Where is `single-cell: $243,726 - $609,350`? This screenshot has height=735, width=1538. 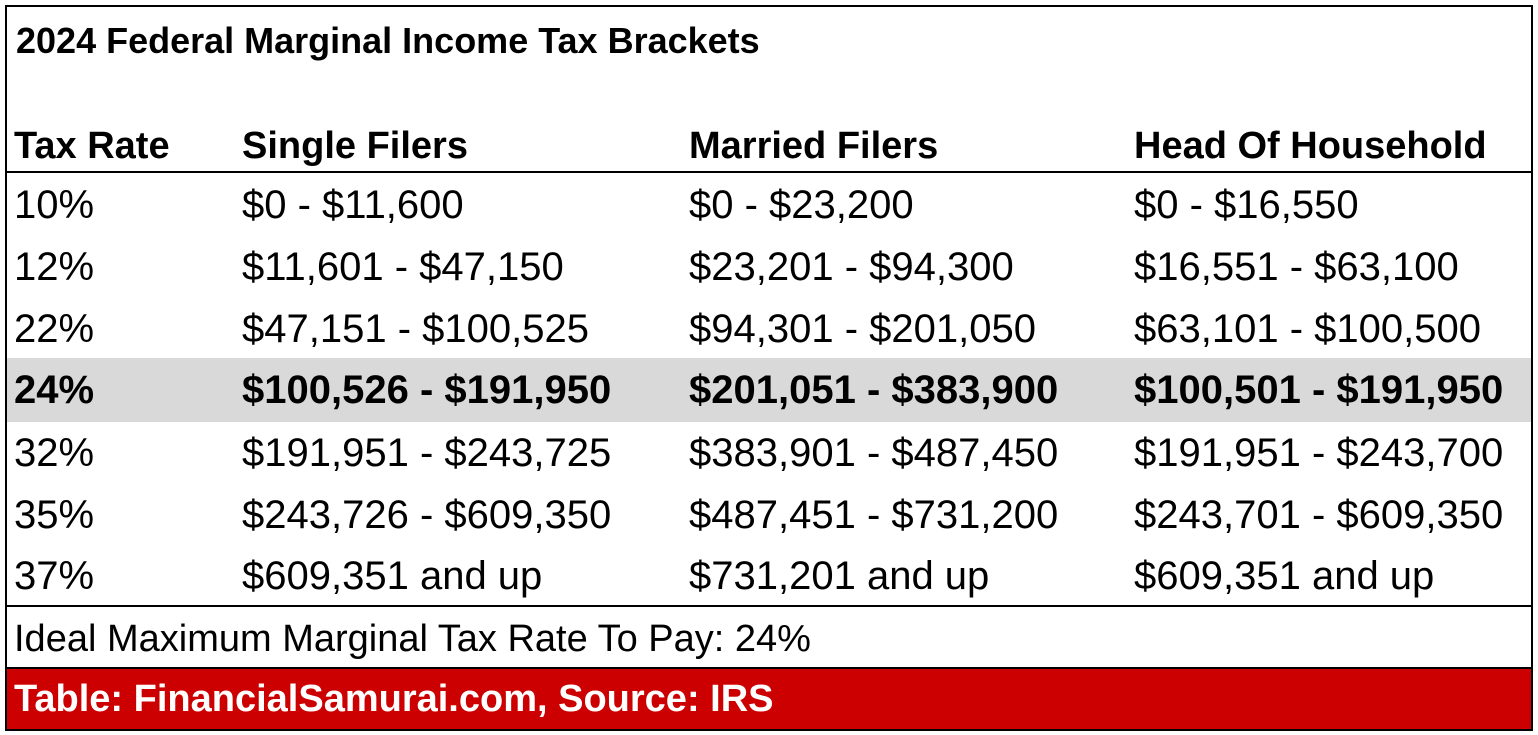 single-cell: $243,726 - $609,350 is located at coordinates (427, 515).